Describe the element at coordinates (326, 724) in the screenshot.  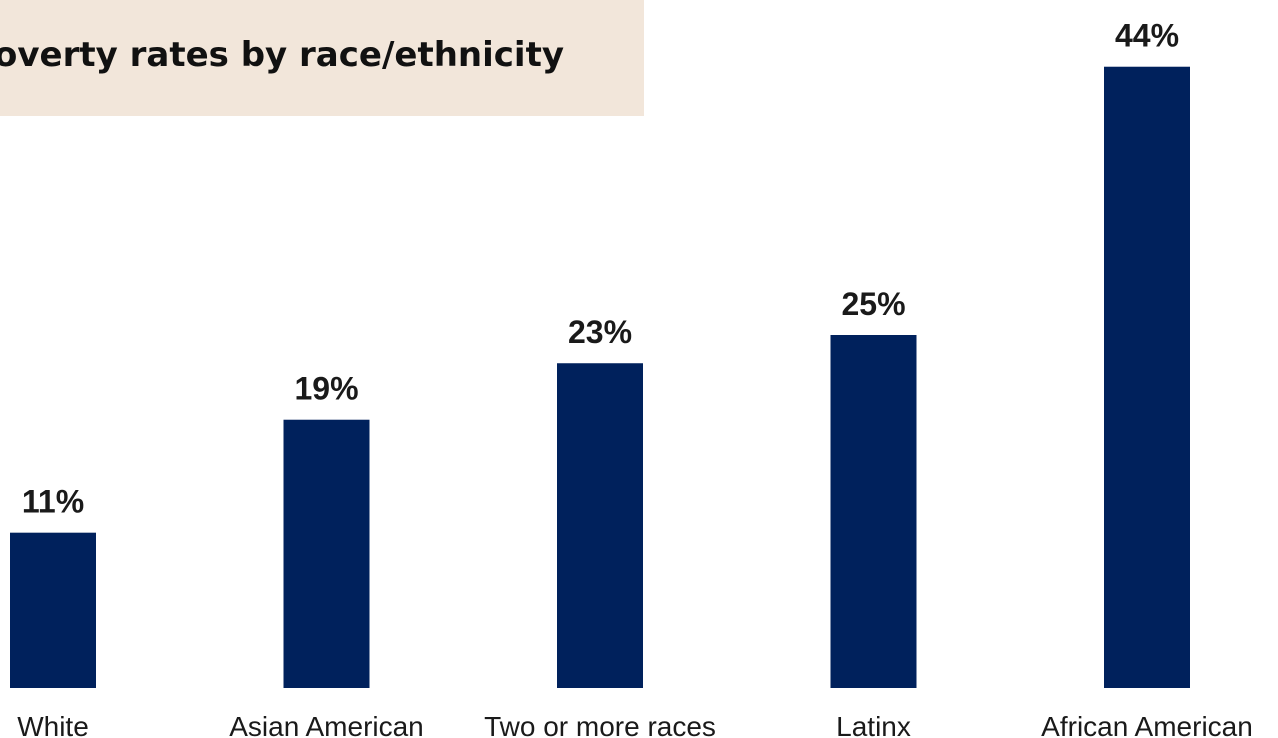
I see `x-tick-label: Asian American` at that location.